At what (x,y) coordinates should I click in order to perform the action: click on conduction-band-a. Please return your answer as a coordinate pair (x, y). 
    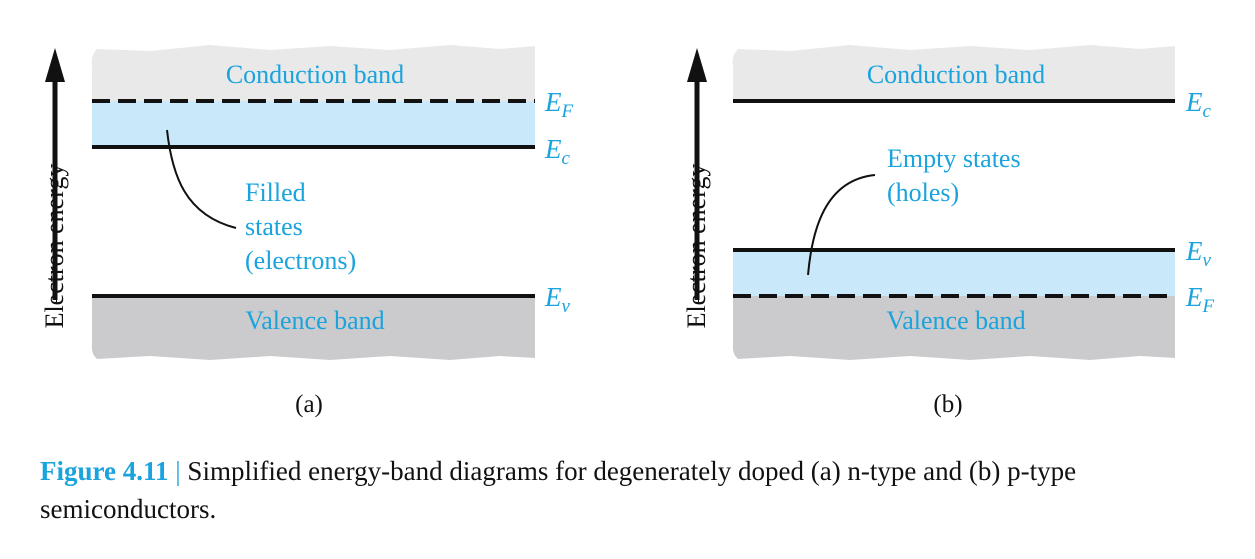
    Looking at the image, I should click on (313, 73).